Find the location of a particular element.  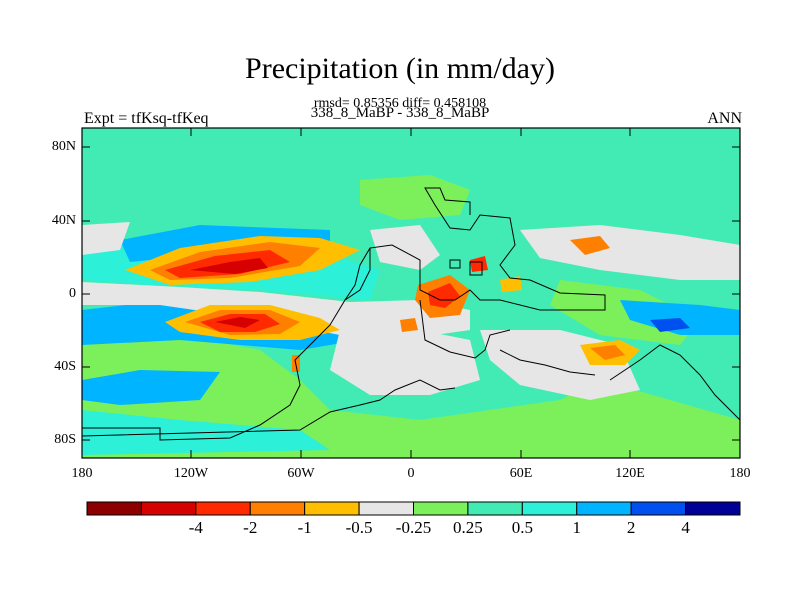

lon-tick-label: 120E is located at coordinates (630, 473).